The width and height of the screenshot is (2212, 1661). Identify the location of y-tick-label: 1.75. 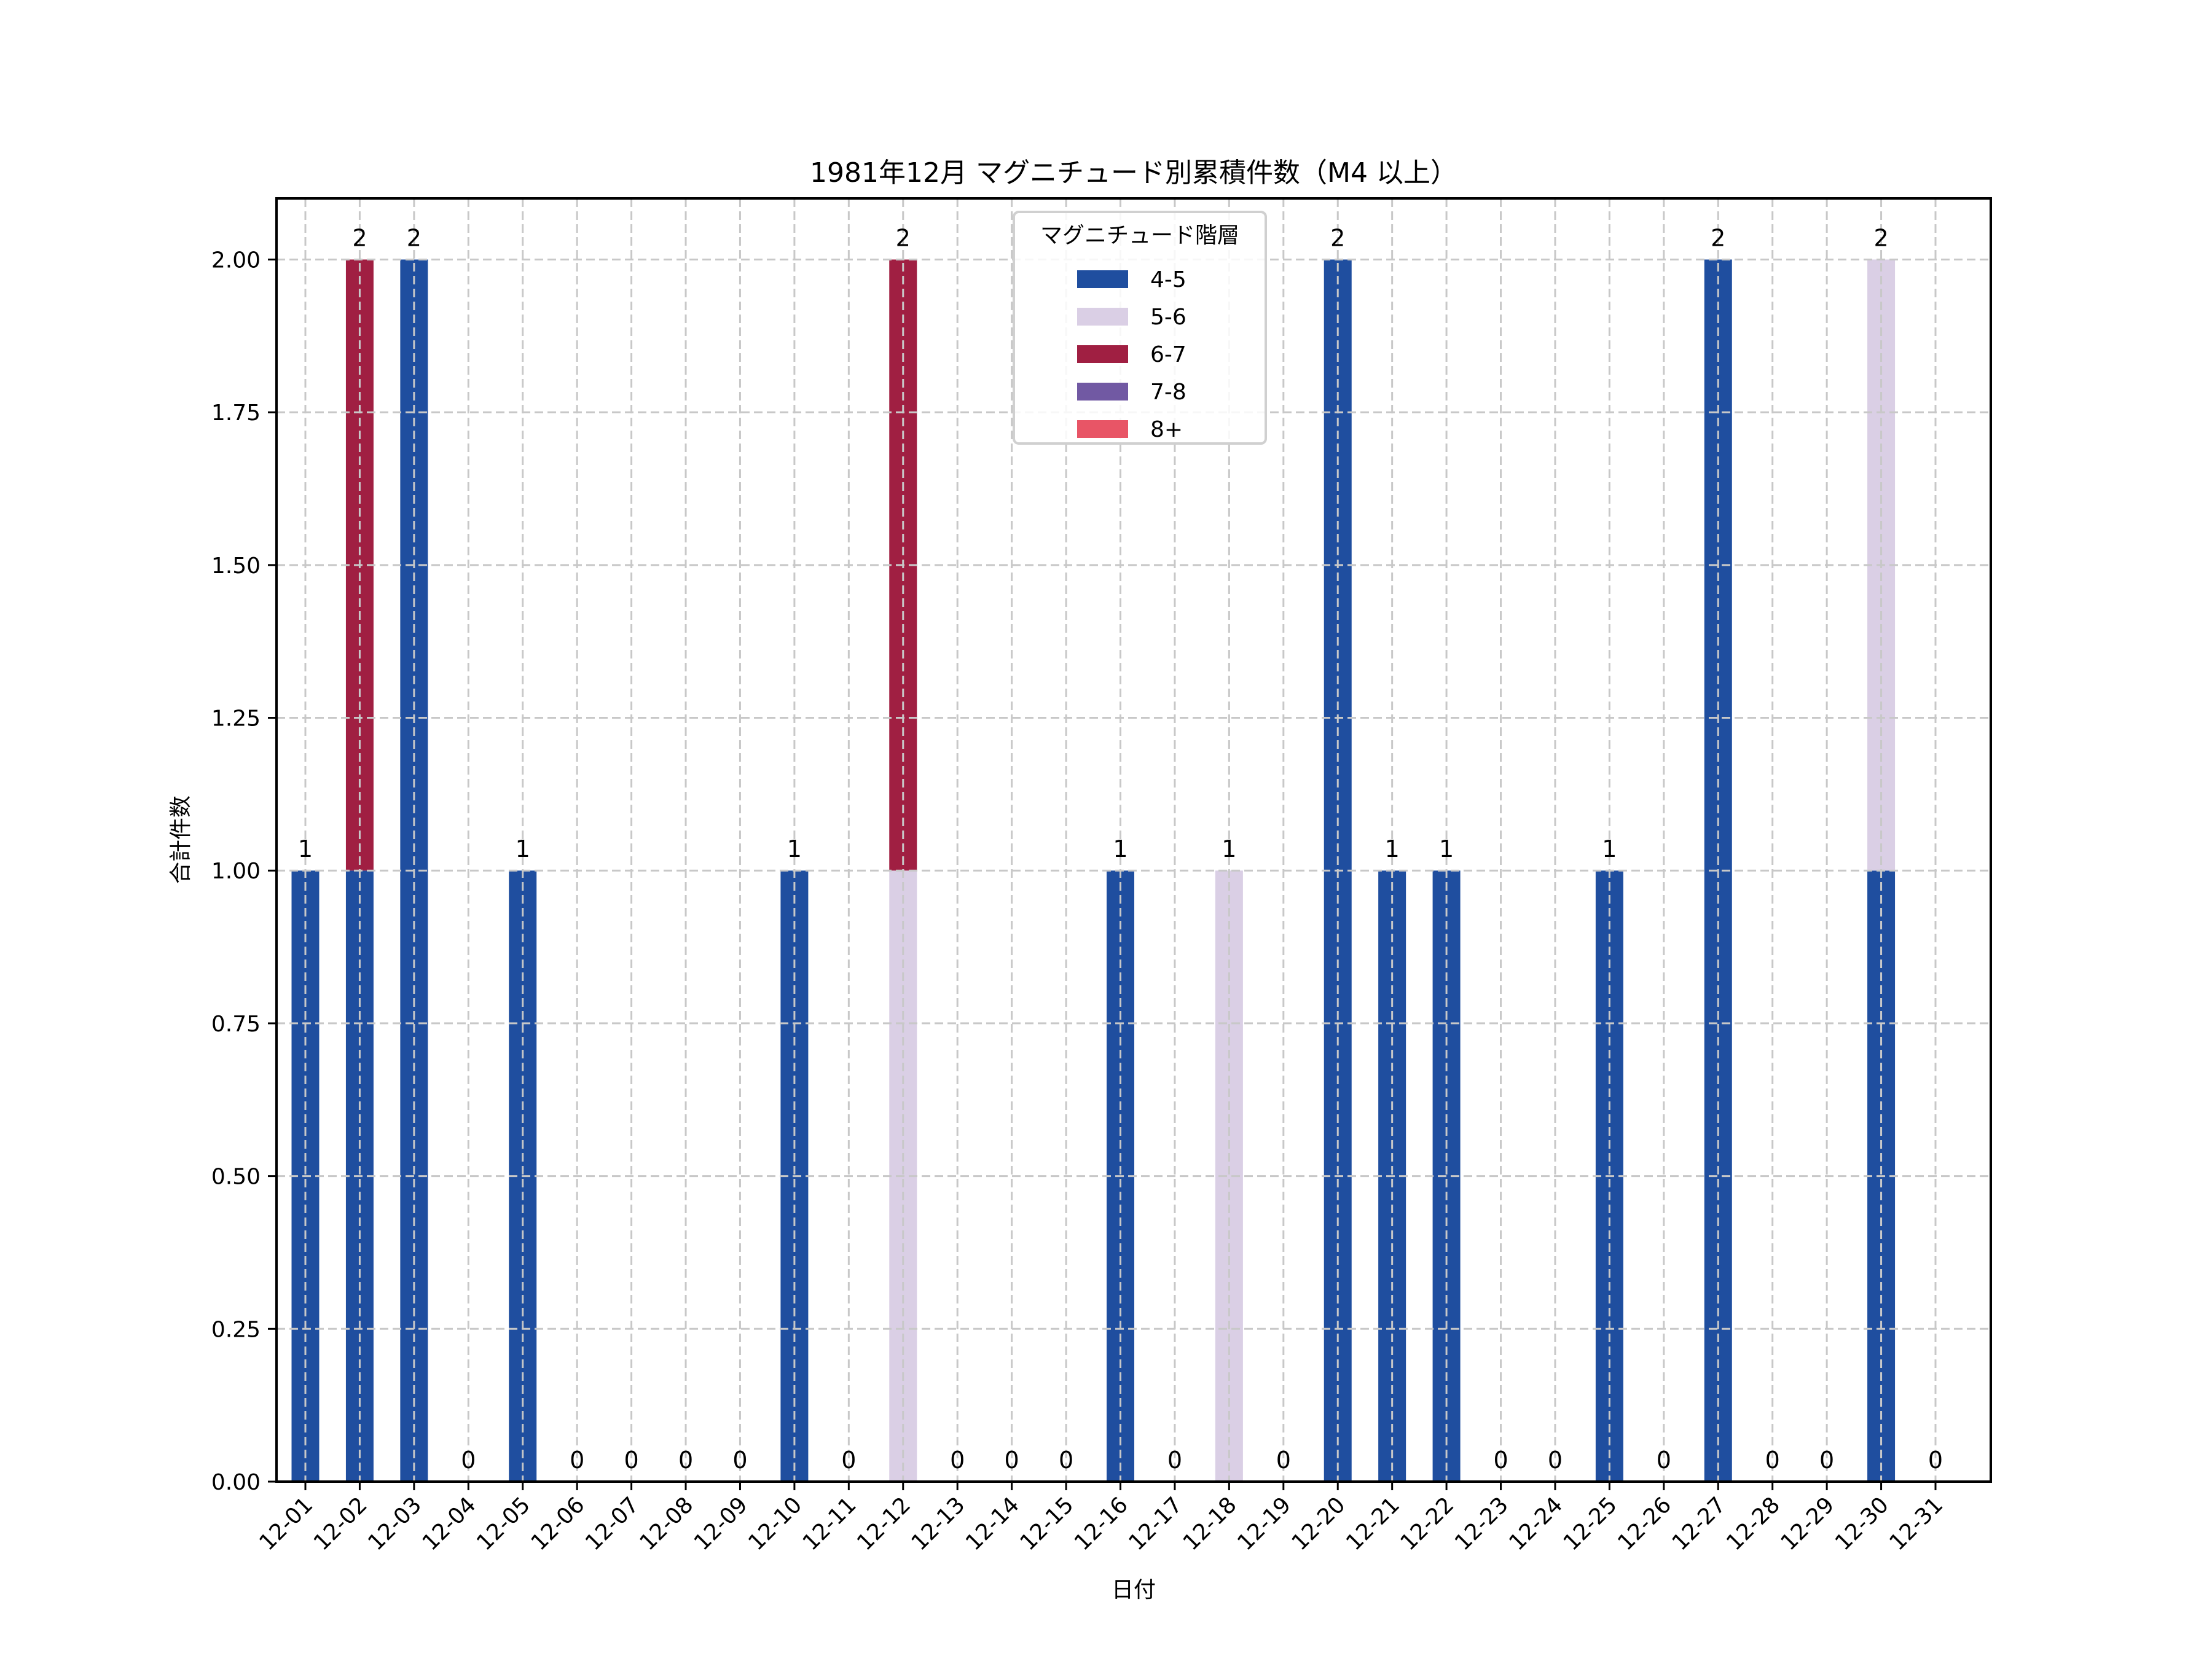
(236, 413).